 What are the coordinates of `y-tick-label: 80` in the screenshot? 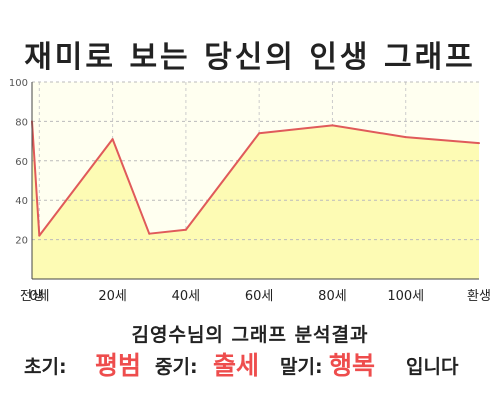 It's located at (21, 122).